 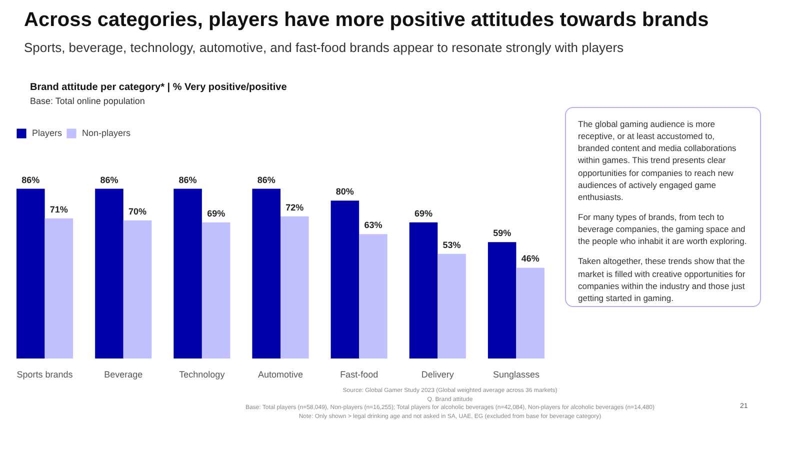 I want to click on x-tick-label: Automotive, so click(x=281, y=375).